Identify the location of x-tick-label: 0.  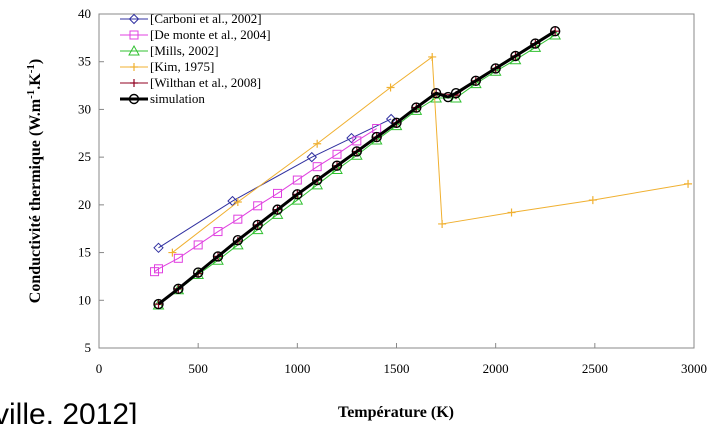
(99, 368).